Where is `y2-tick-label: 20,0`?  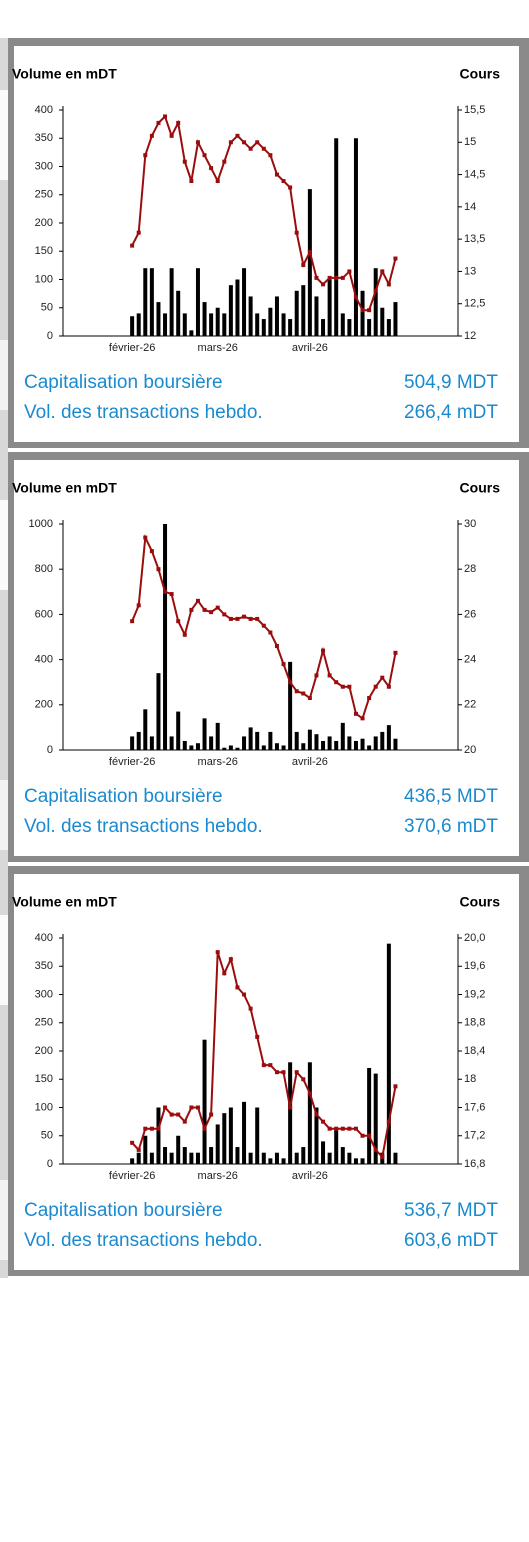 y2-tick-label: 20,0 is located at coordinates (474, 938).